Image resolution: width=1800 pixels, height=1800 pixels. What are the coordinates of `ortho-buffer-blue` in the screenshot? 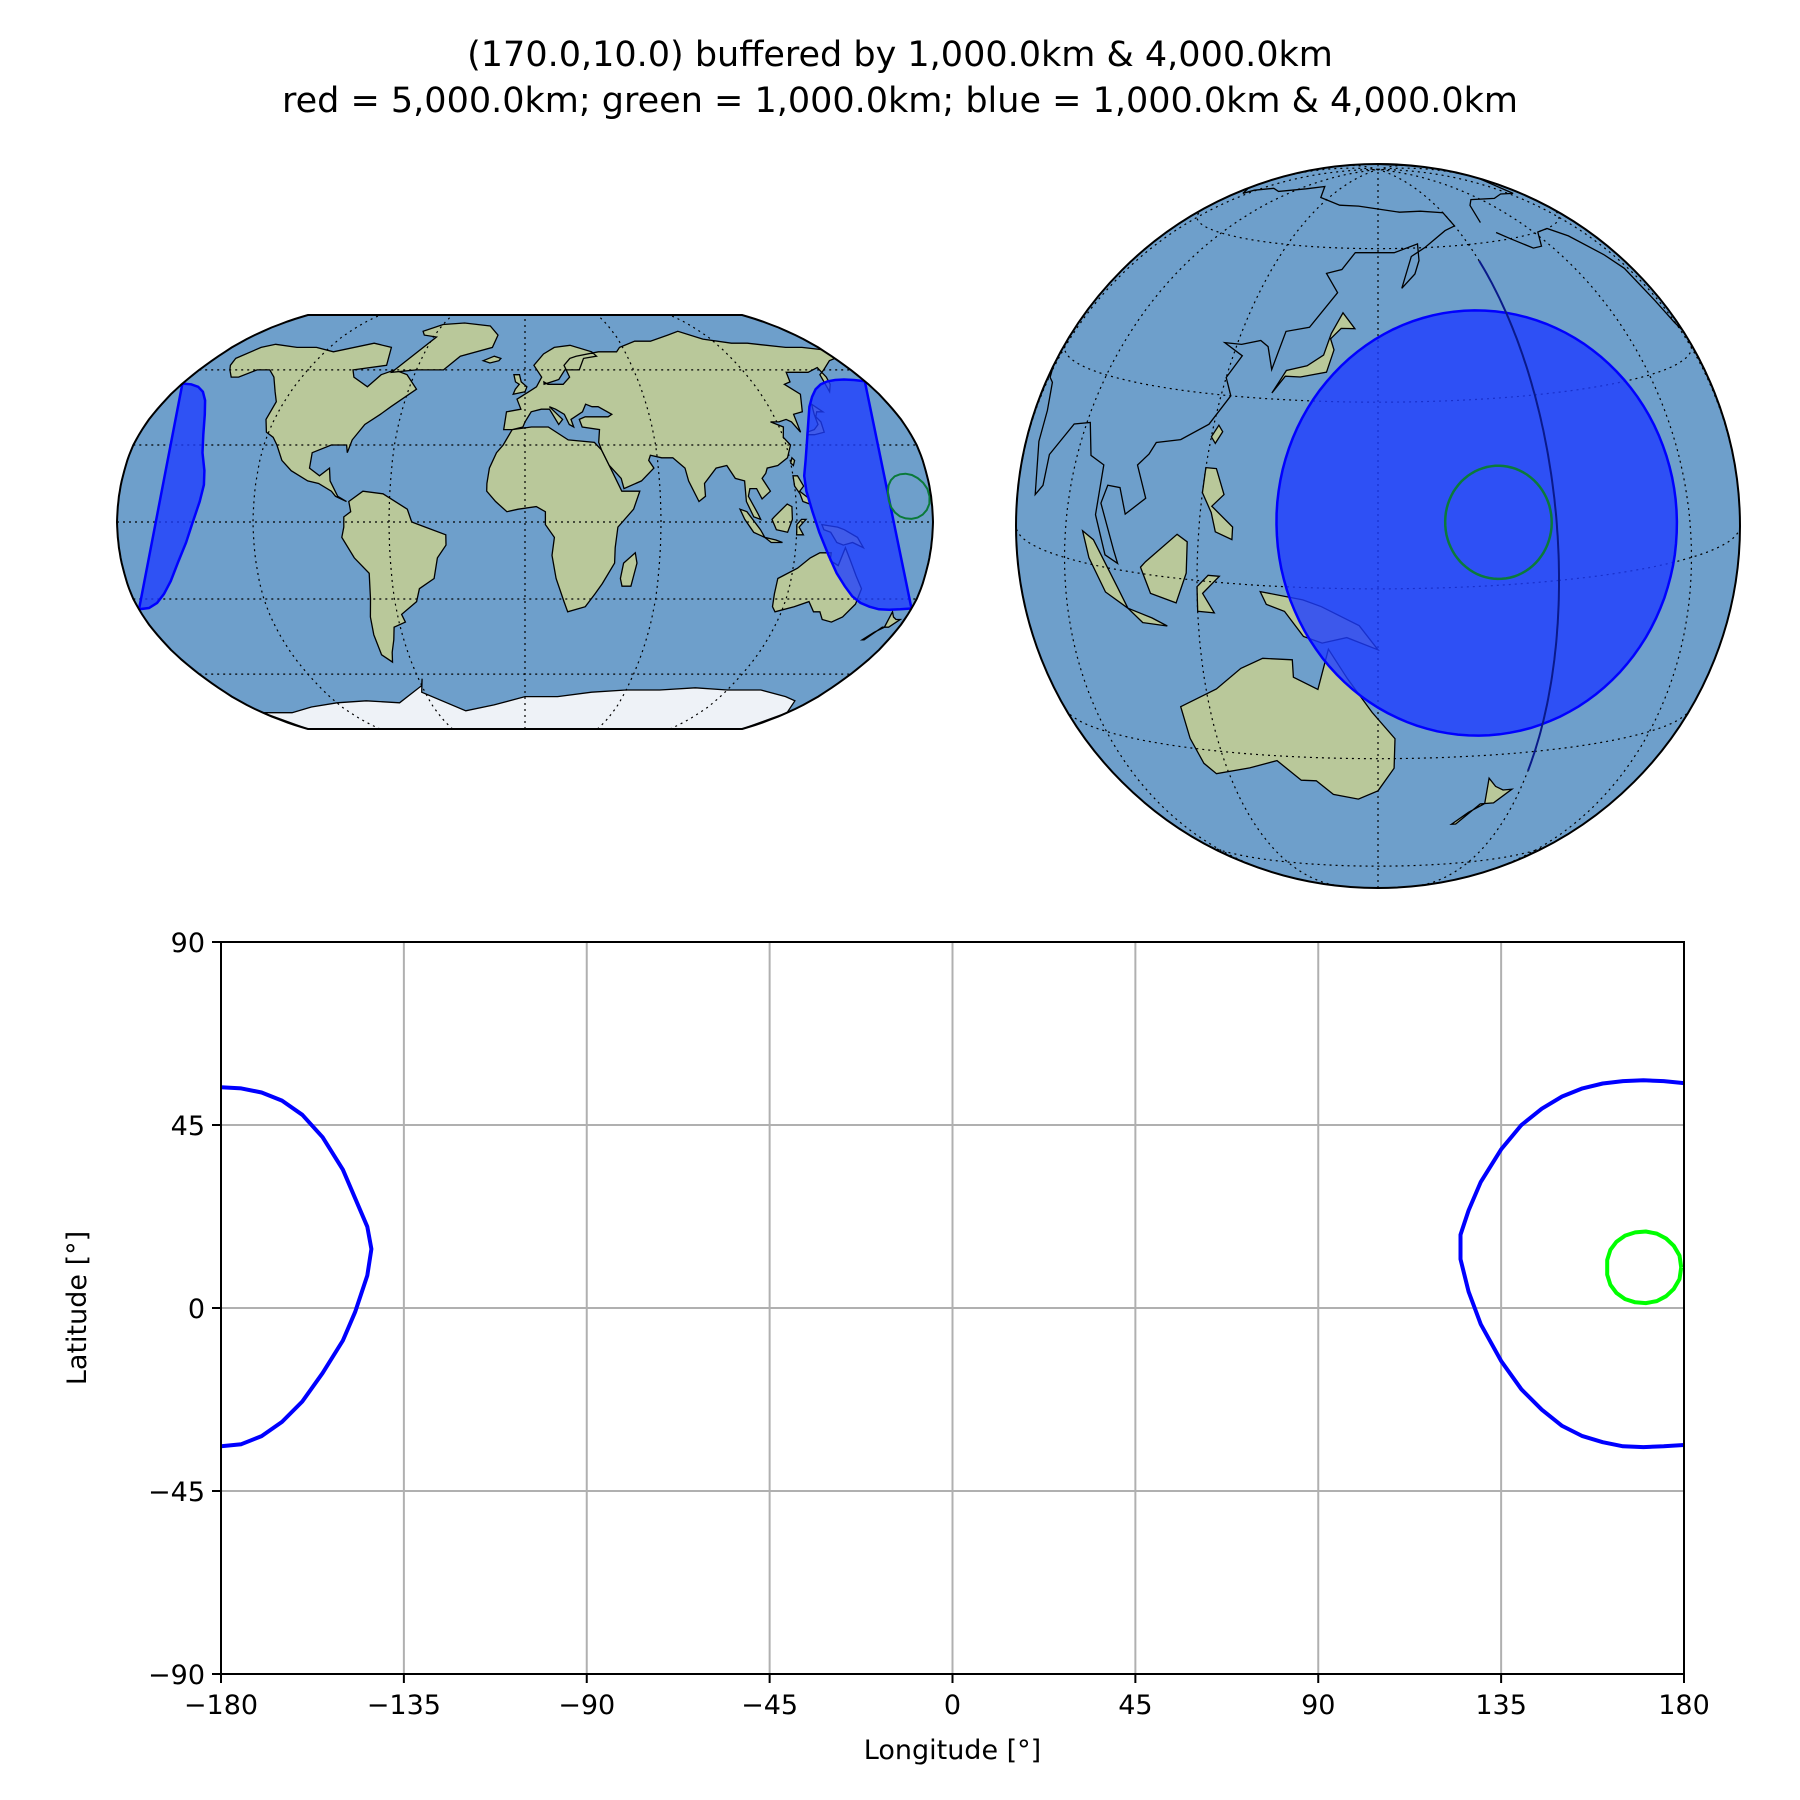 It's located at (1477, 523).